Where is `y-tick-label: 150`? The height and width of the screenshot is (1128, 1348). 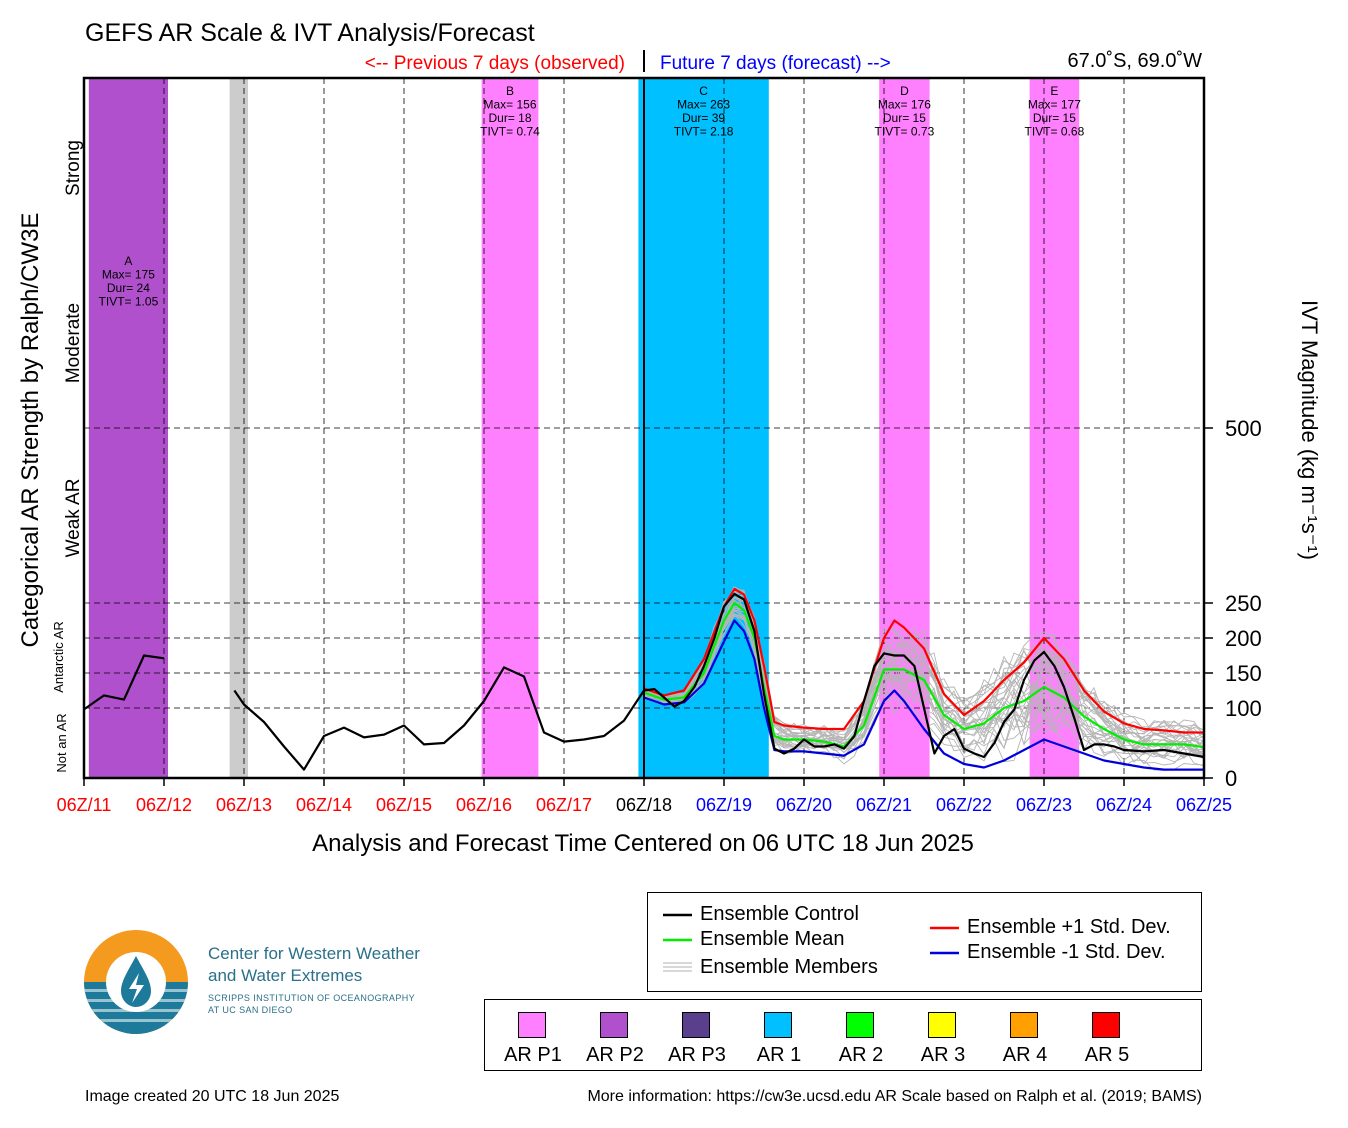
y-tick-label: 150 is located at coordinates (1243, 673).